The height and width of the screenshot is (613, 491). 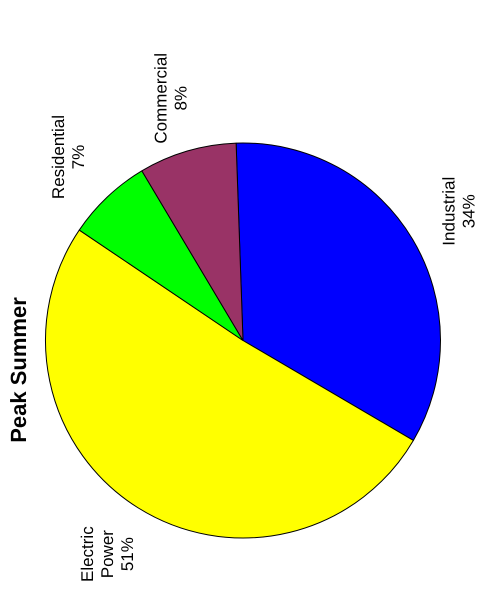 I want to click on slice-label: Residential, so click(x=58, y=157).